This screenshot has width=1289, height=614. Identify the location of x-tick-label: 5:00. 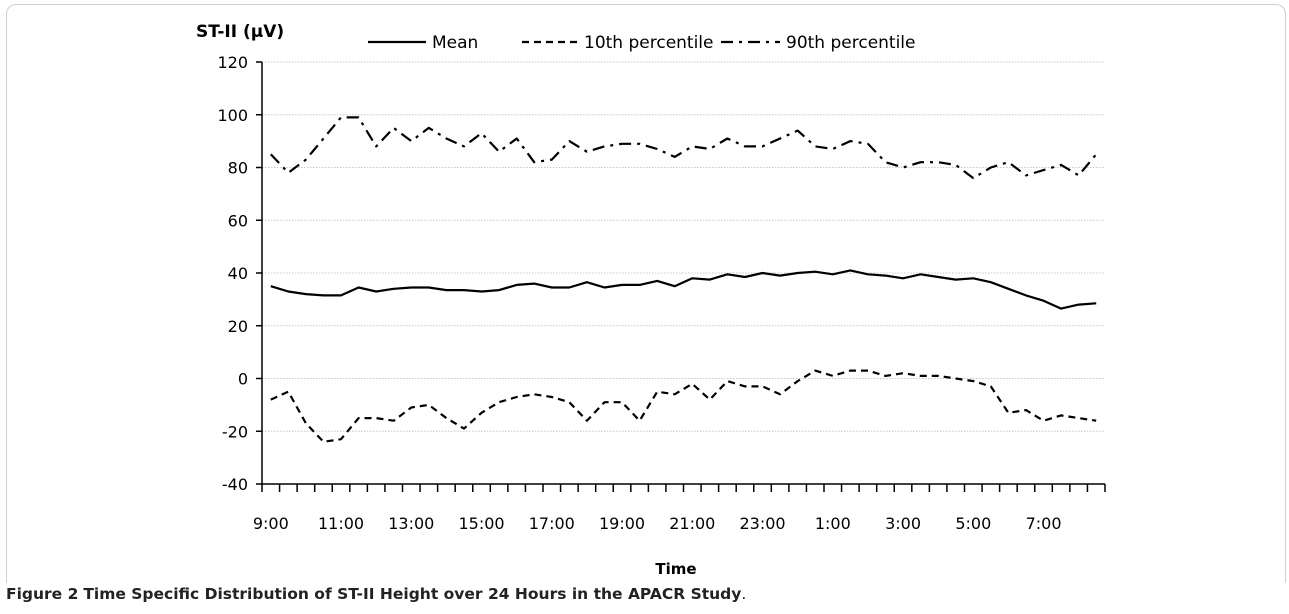
(973, 523).